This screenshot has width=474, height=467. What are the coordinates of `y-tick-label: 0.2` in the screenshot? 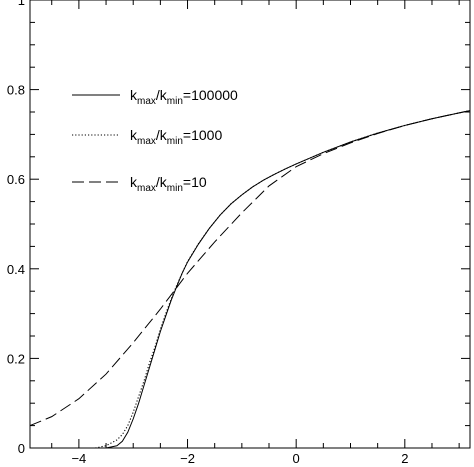 It's located at (16, 358).